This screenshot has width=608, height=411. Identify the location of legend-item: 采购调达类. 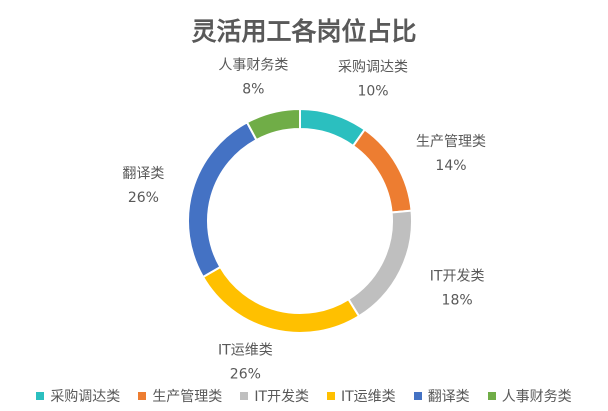
(78, 396).